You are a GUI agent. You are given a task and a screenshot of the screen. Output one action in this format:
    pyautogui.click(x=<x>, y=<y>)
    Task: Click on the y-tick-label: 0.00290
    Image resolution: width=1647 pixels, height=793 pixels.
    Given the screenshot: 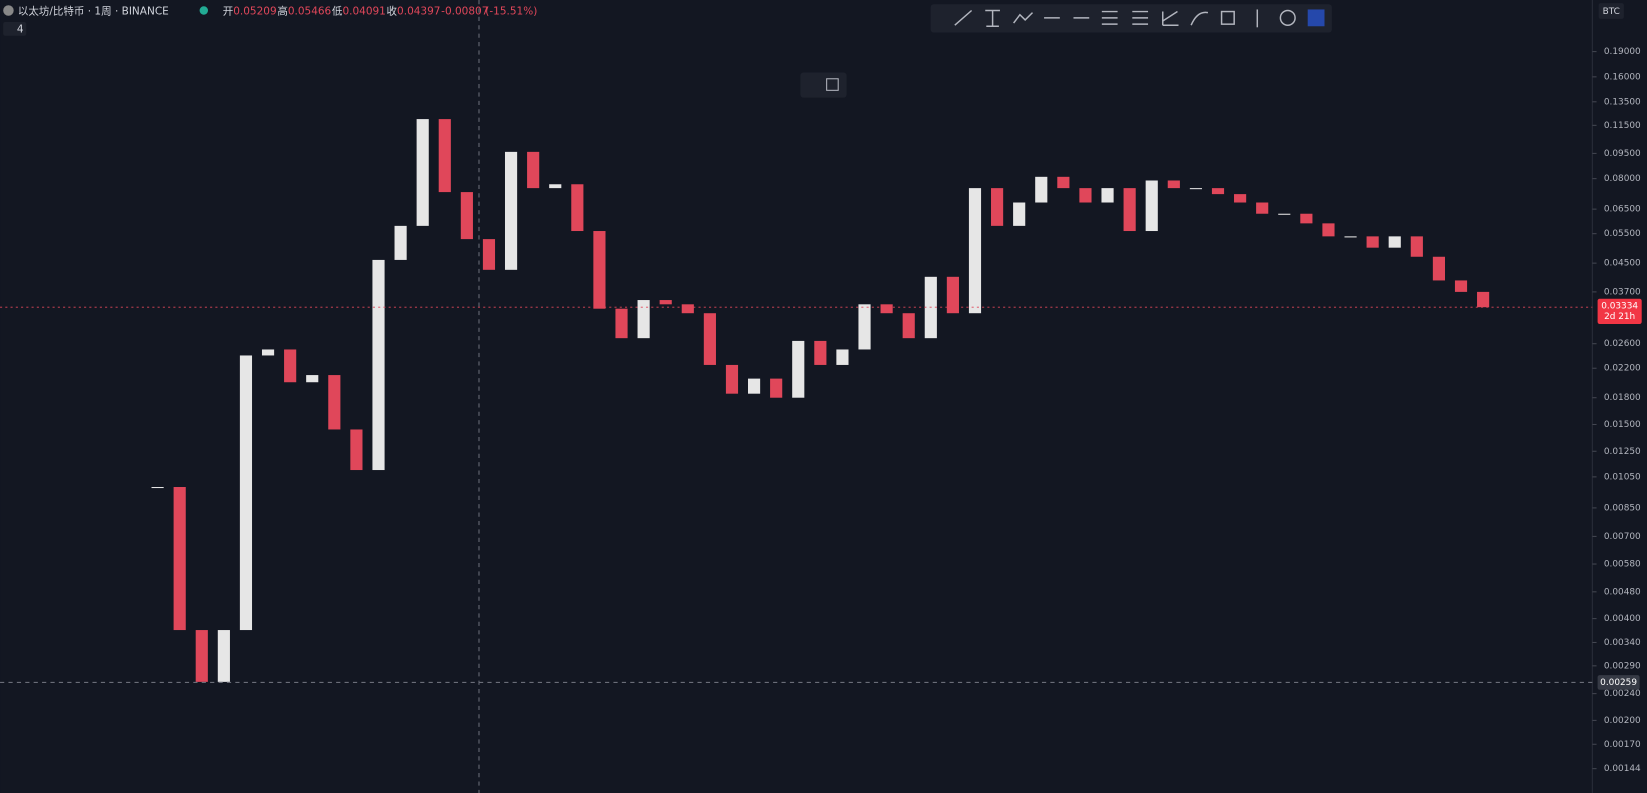 What is the action you would take?
    pyautogui.click(x=1622, y=666)
    